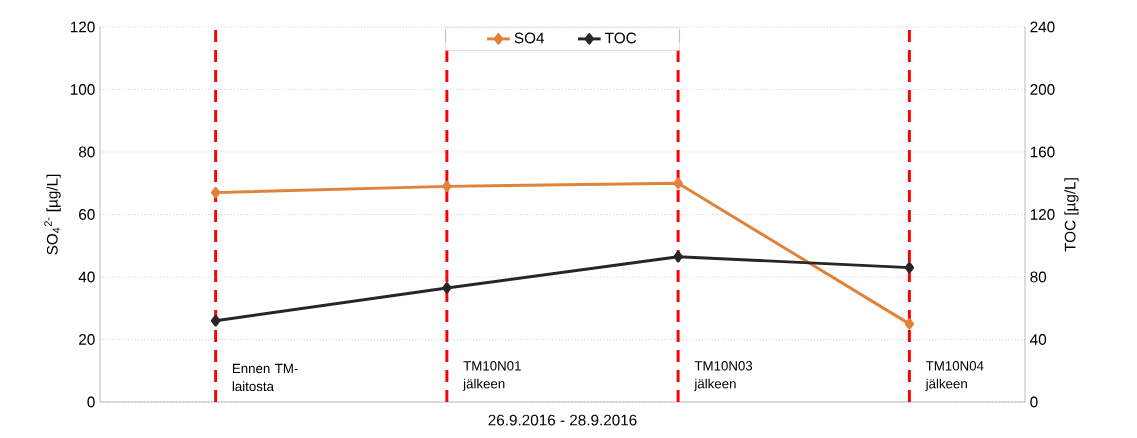 This screenshot has width=1137, height=438. I want to click on y2-axis-title: TOC [µg/L], so click(1071, 215).